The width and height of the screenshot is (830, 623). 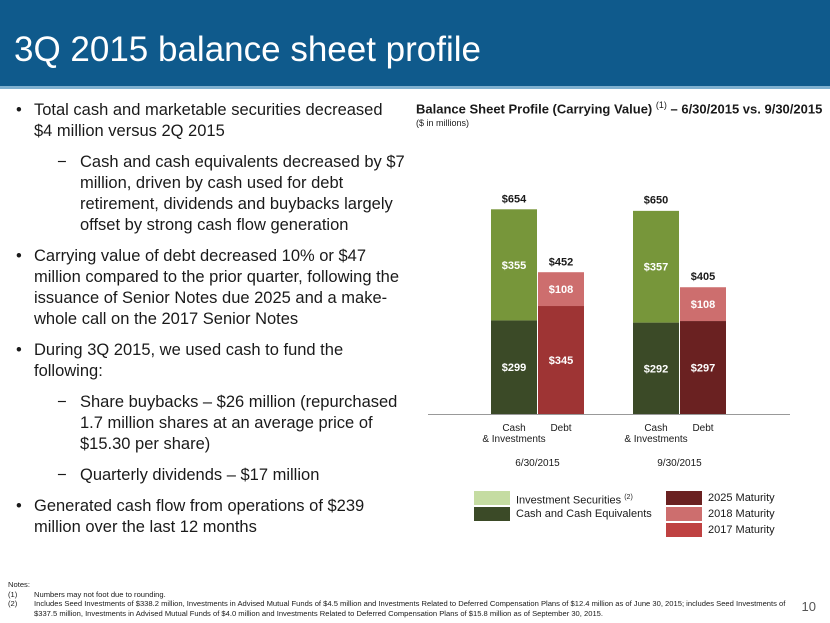 I want to click on header-rule, so click(x=415, y=87).